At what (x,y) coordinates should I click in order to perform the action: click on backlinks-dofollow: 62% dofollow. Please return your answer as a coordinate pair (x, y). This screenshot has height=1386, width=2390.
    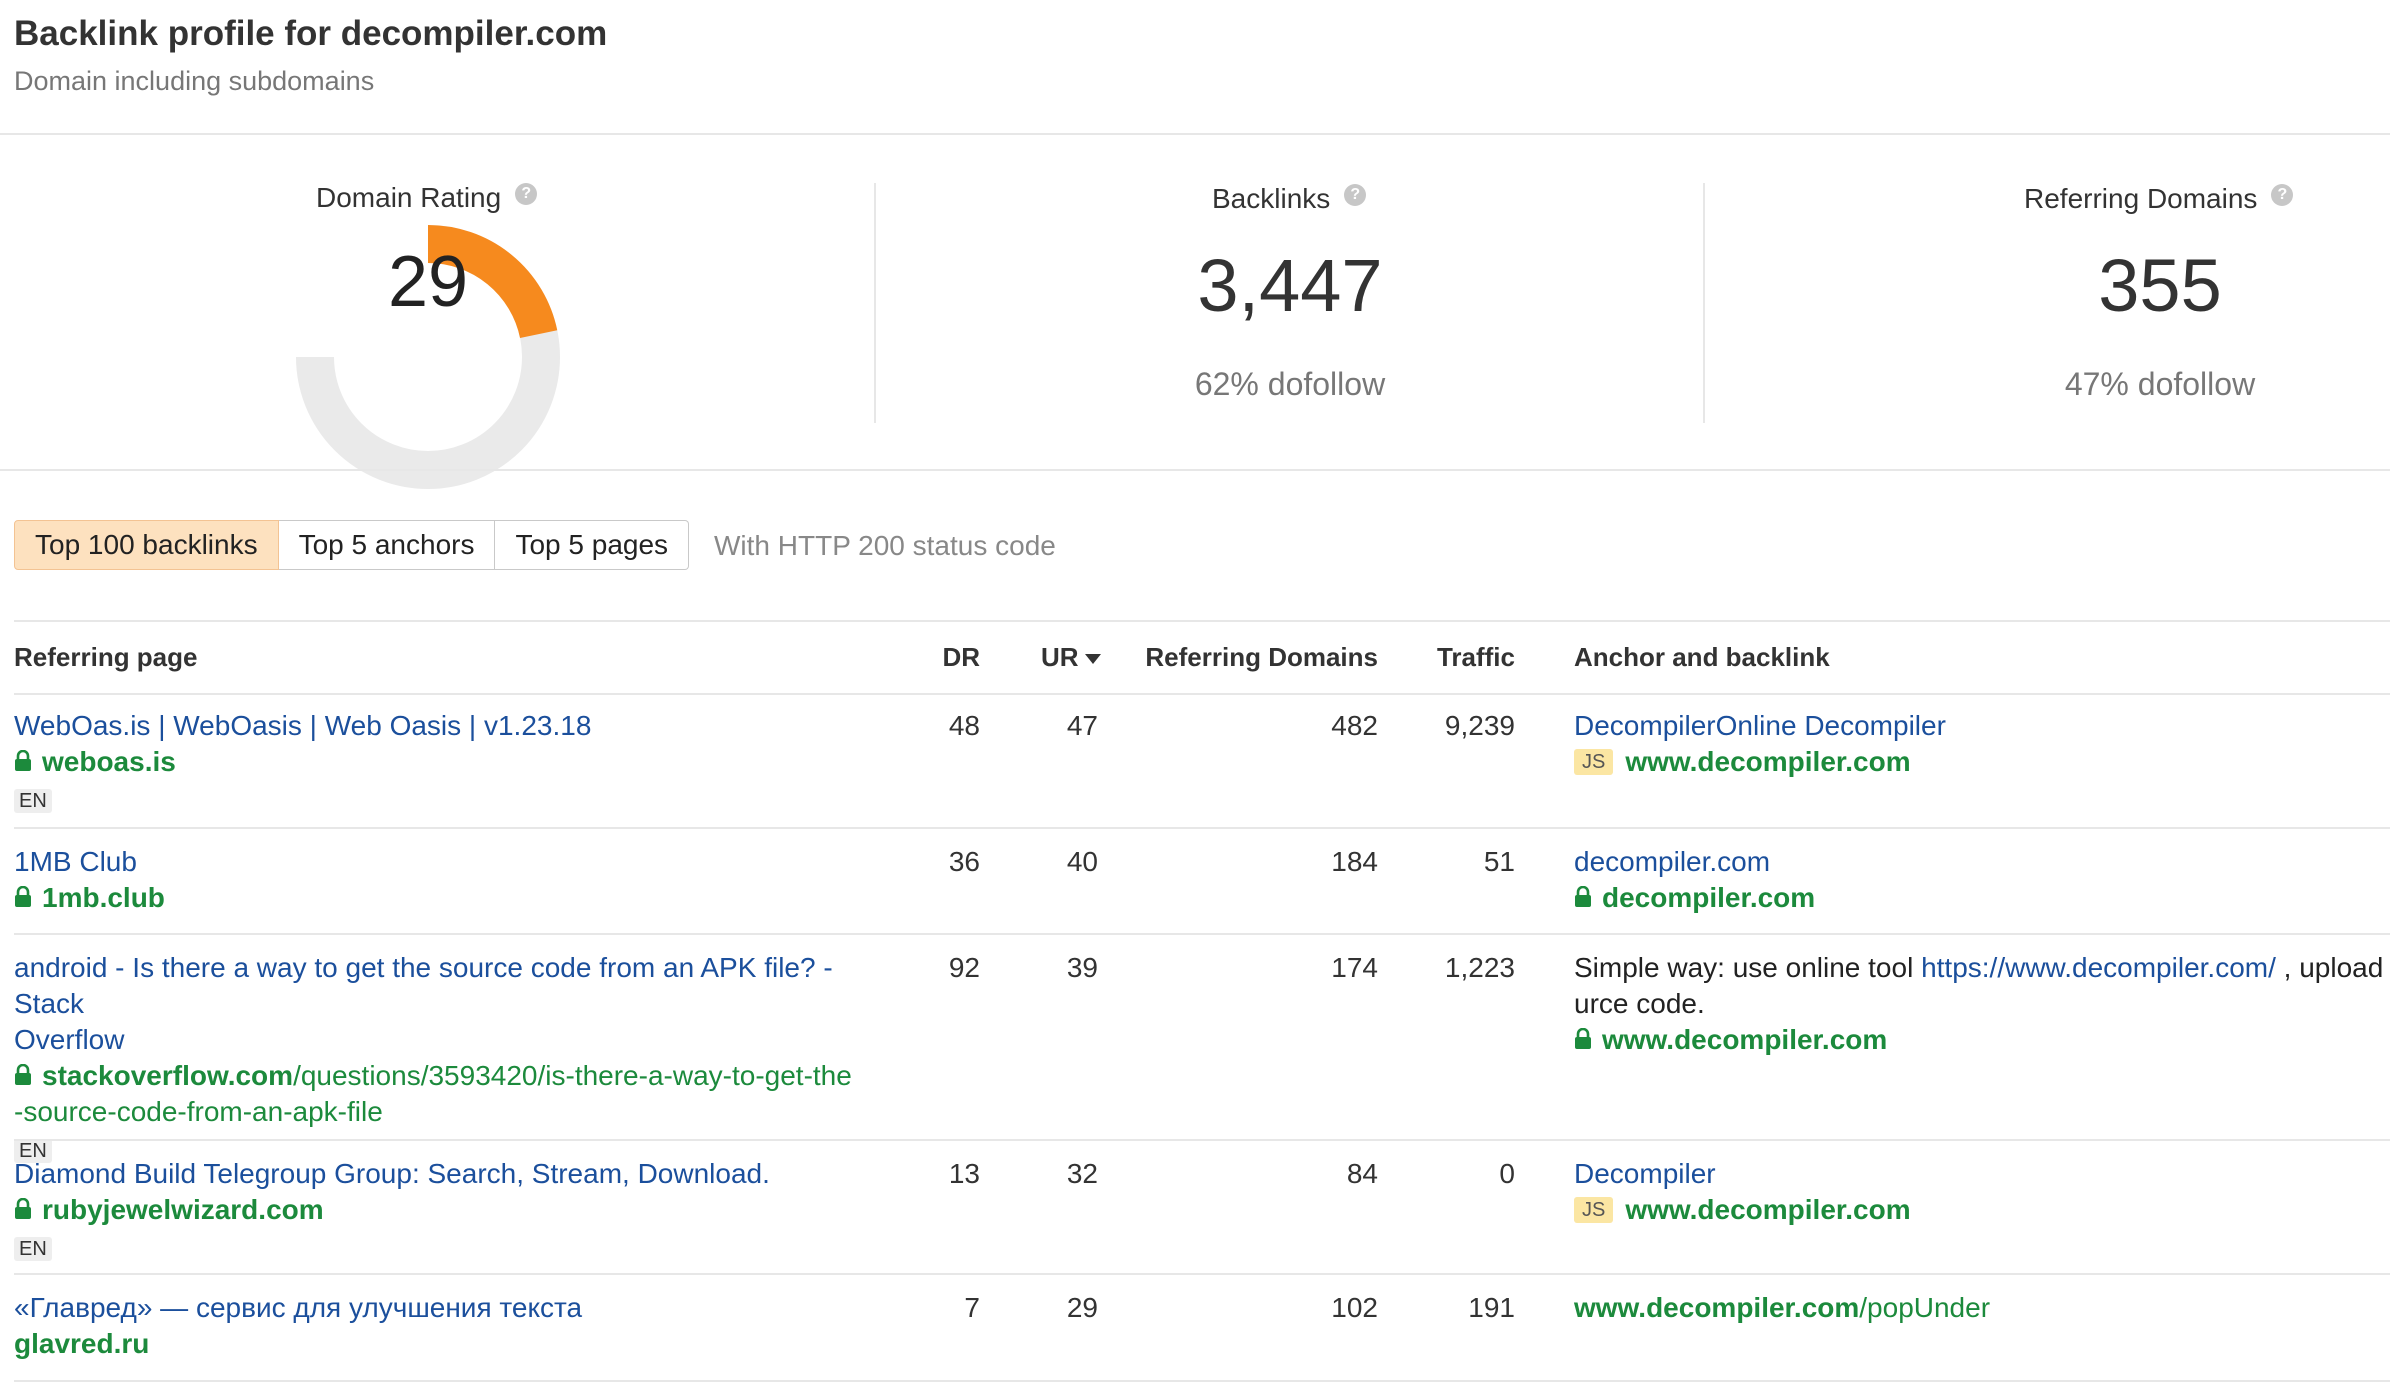
    Looking at the image, I should click on (1290, 384).